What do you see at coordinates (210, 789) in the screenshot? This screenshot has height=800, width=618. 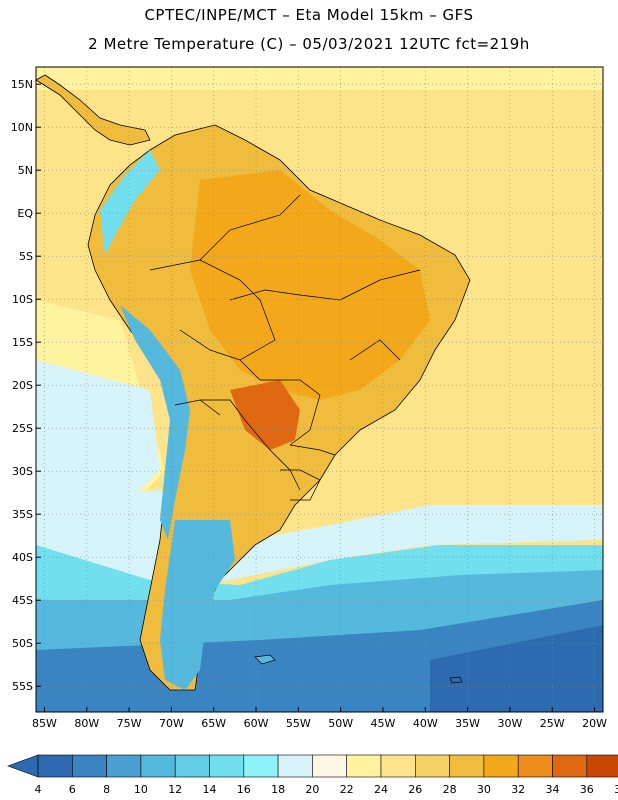 I see `colorbar-label: 14` at bounding box center [210, 789].